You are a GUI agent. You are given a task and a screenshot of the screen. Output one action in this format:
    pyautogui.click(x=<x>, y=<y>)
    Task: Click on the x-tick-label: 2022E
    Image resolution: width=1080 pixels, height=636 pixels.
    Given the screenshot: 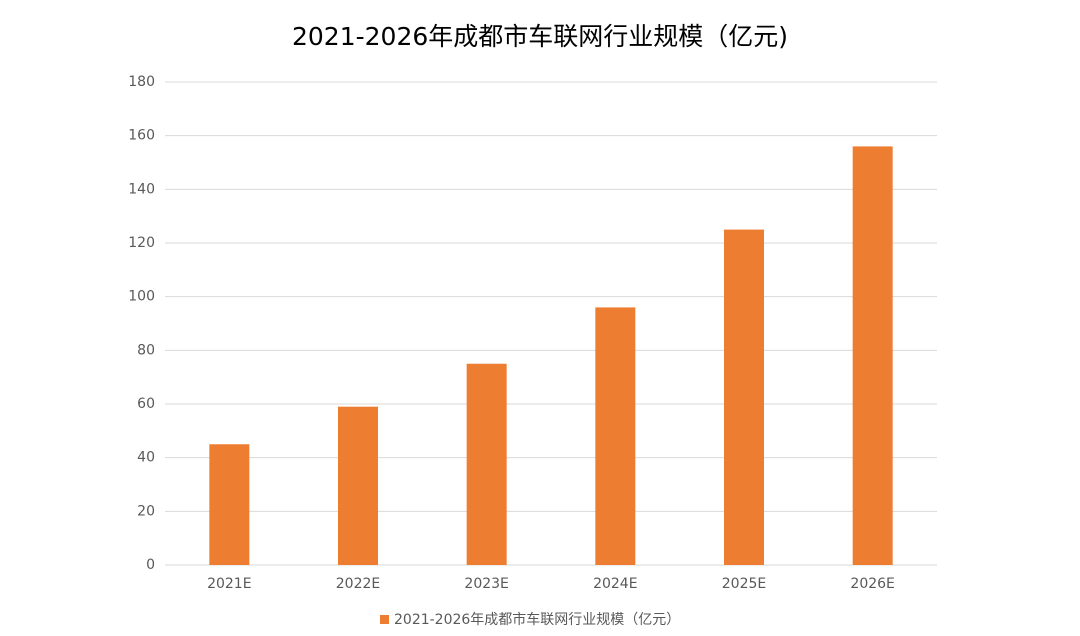 What is the action you would take?
    pyautogui.click(x=358, y=584)
    